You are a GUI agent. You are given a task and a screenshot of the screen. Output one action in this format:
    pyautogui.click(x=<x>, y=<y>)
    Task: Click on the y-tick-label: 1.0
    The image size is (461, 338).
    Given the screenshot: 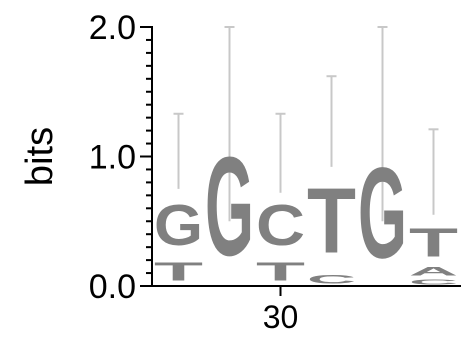 What is the action you would take?
    pyautogui.click(x=112, y=158)
    